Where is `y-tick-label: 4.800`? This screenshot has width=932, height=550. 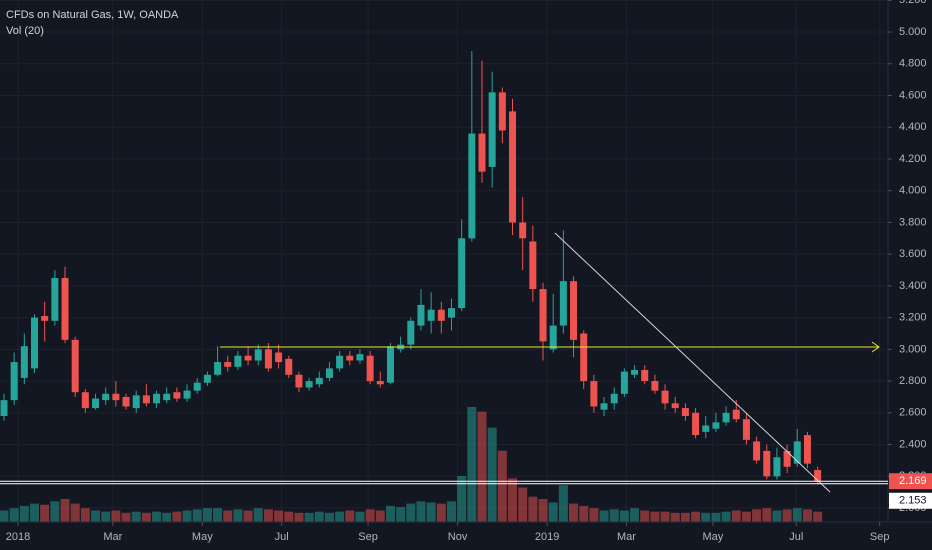 y-tick-label: 4.800 is located at coordinates (913, 64).